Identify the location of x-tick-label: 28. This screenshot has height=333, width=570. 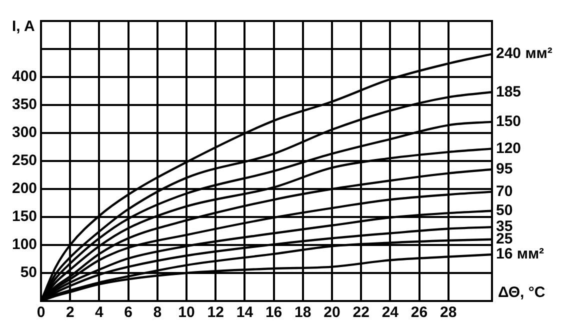
(448, 313).